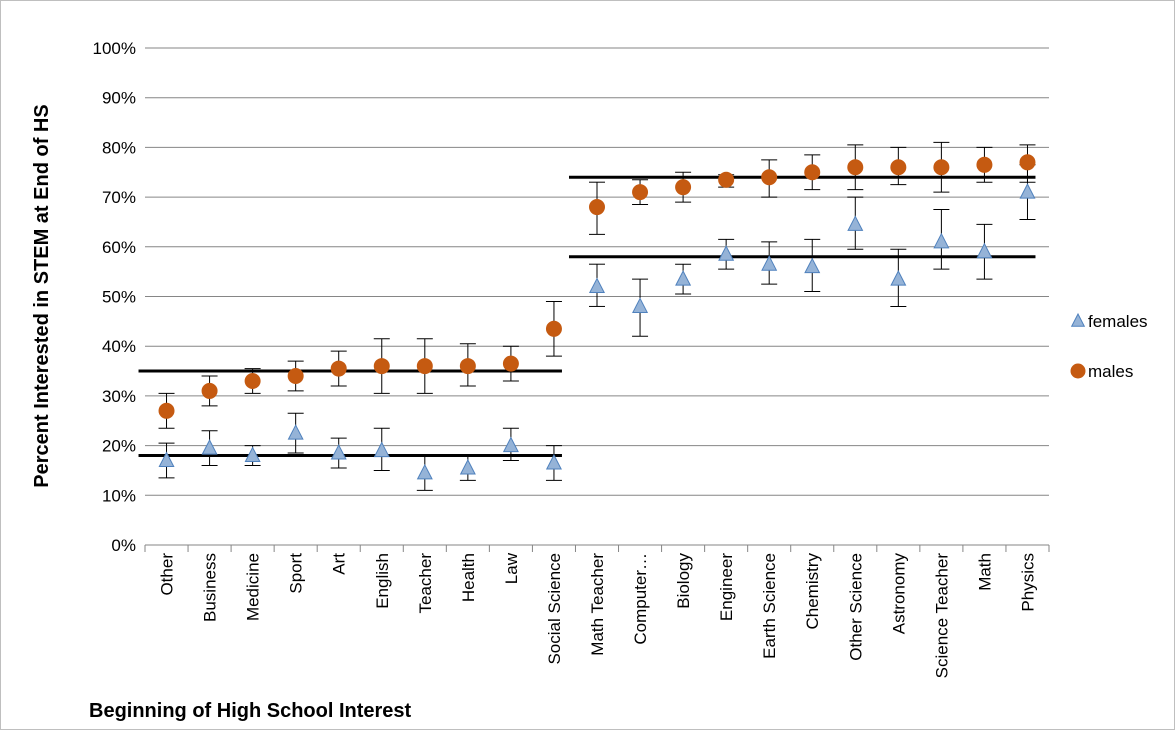 The image size is (1175, 731). Describe the element at coordinates (898, 594) in the screenshot. I see `x-tick-label: Astronomy` at that location.